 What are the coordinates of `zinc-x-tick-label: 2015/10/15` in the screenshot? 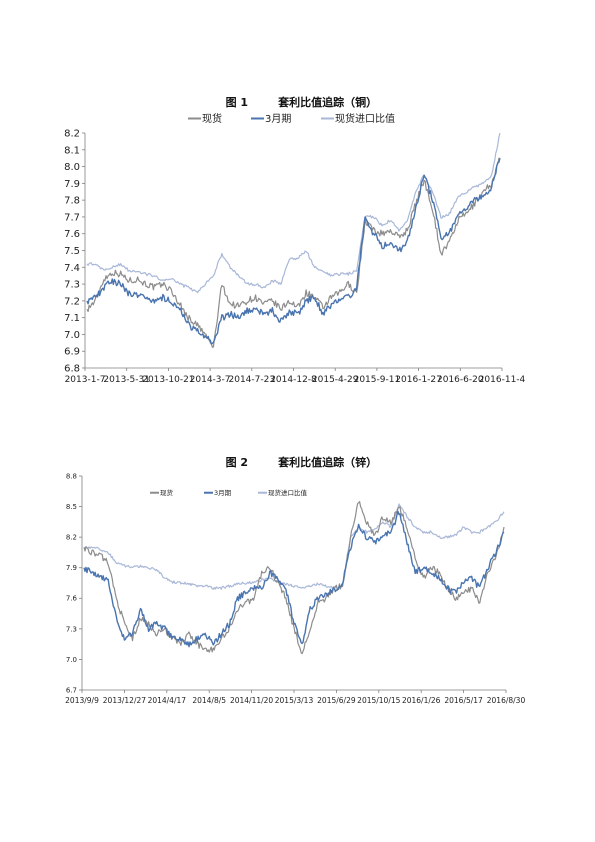 It's located at (378, 700).